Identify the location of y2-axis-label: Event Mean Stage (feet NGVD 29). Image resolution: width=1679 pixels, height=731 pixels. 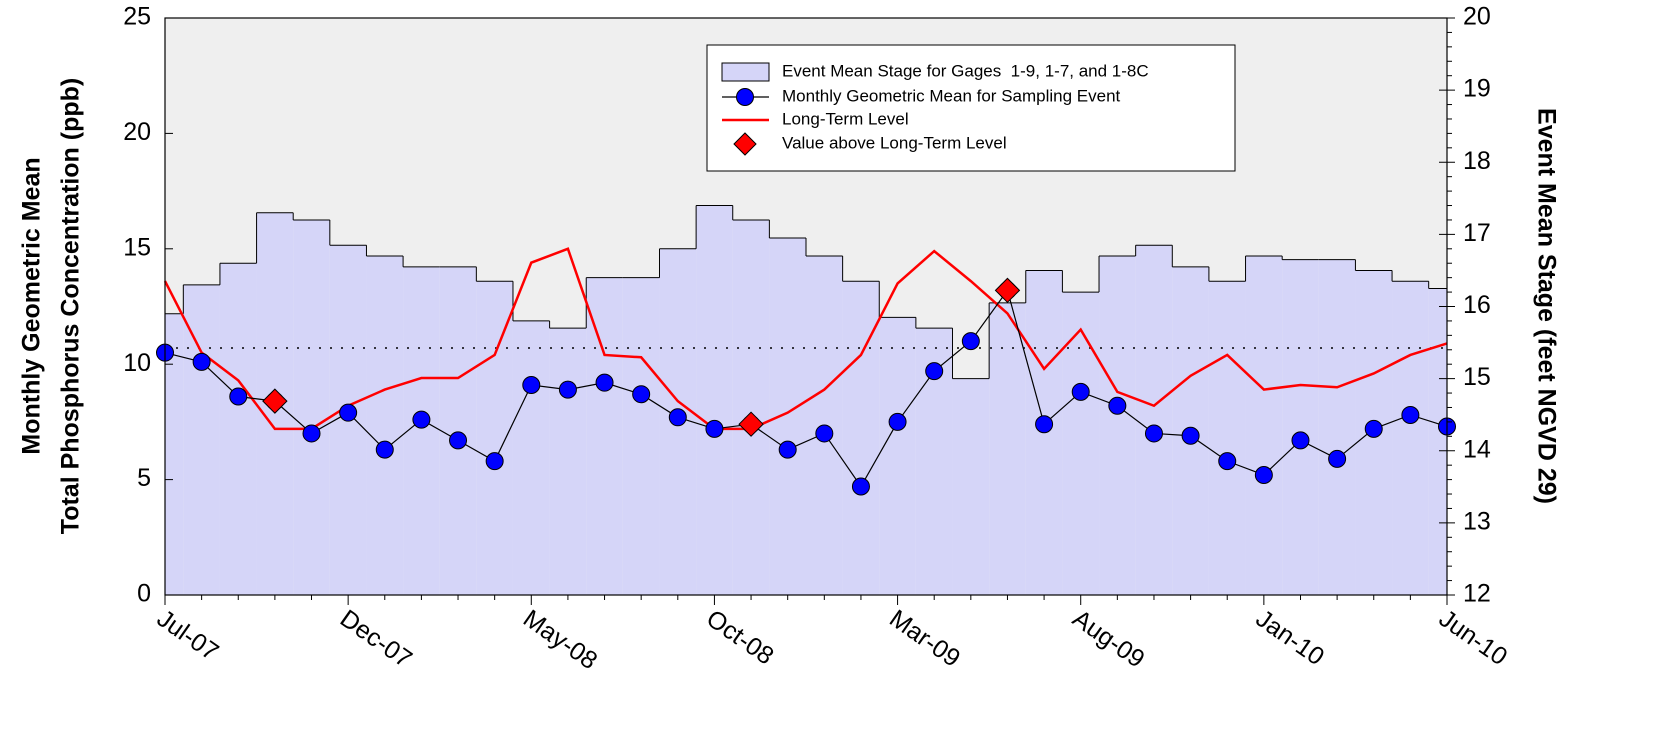
(1546, 306).